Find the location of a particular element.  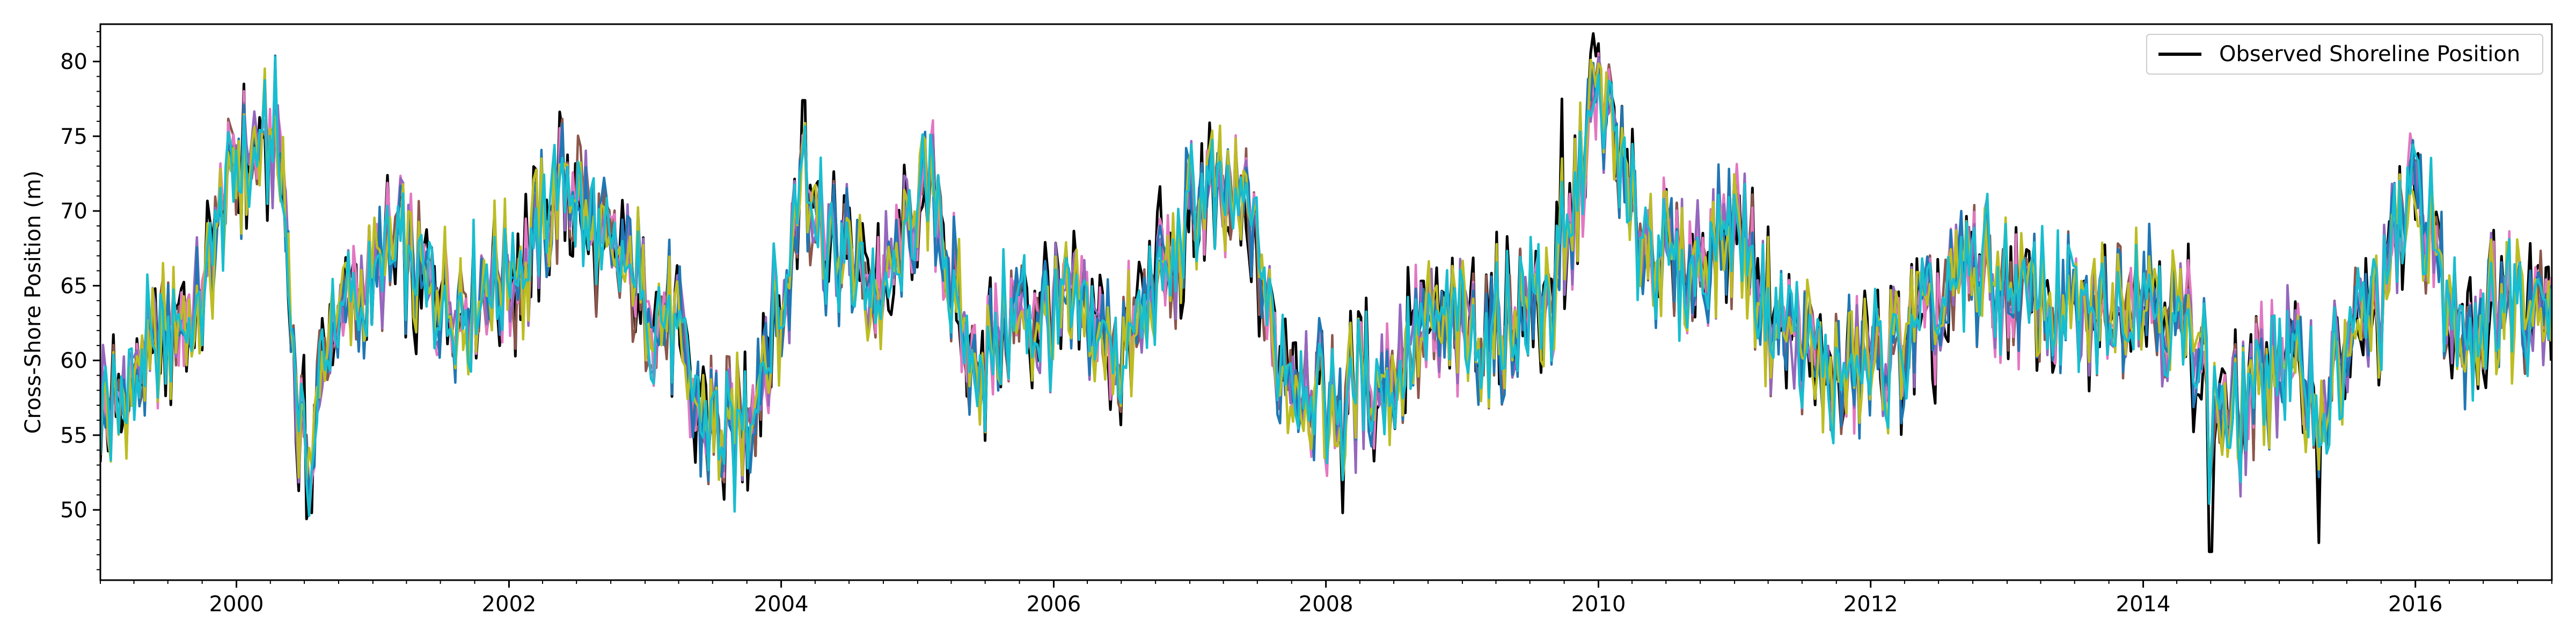

y-axis: 50 55 60 65 70 75 80 is located at coordinates (80, 300).